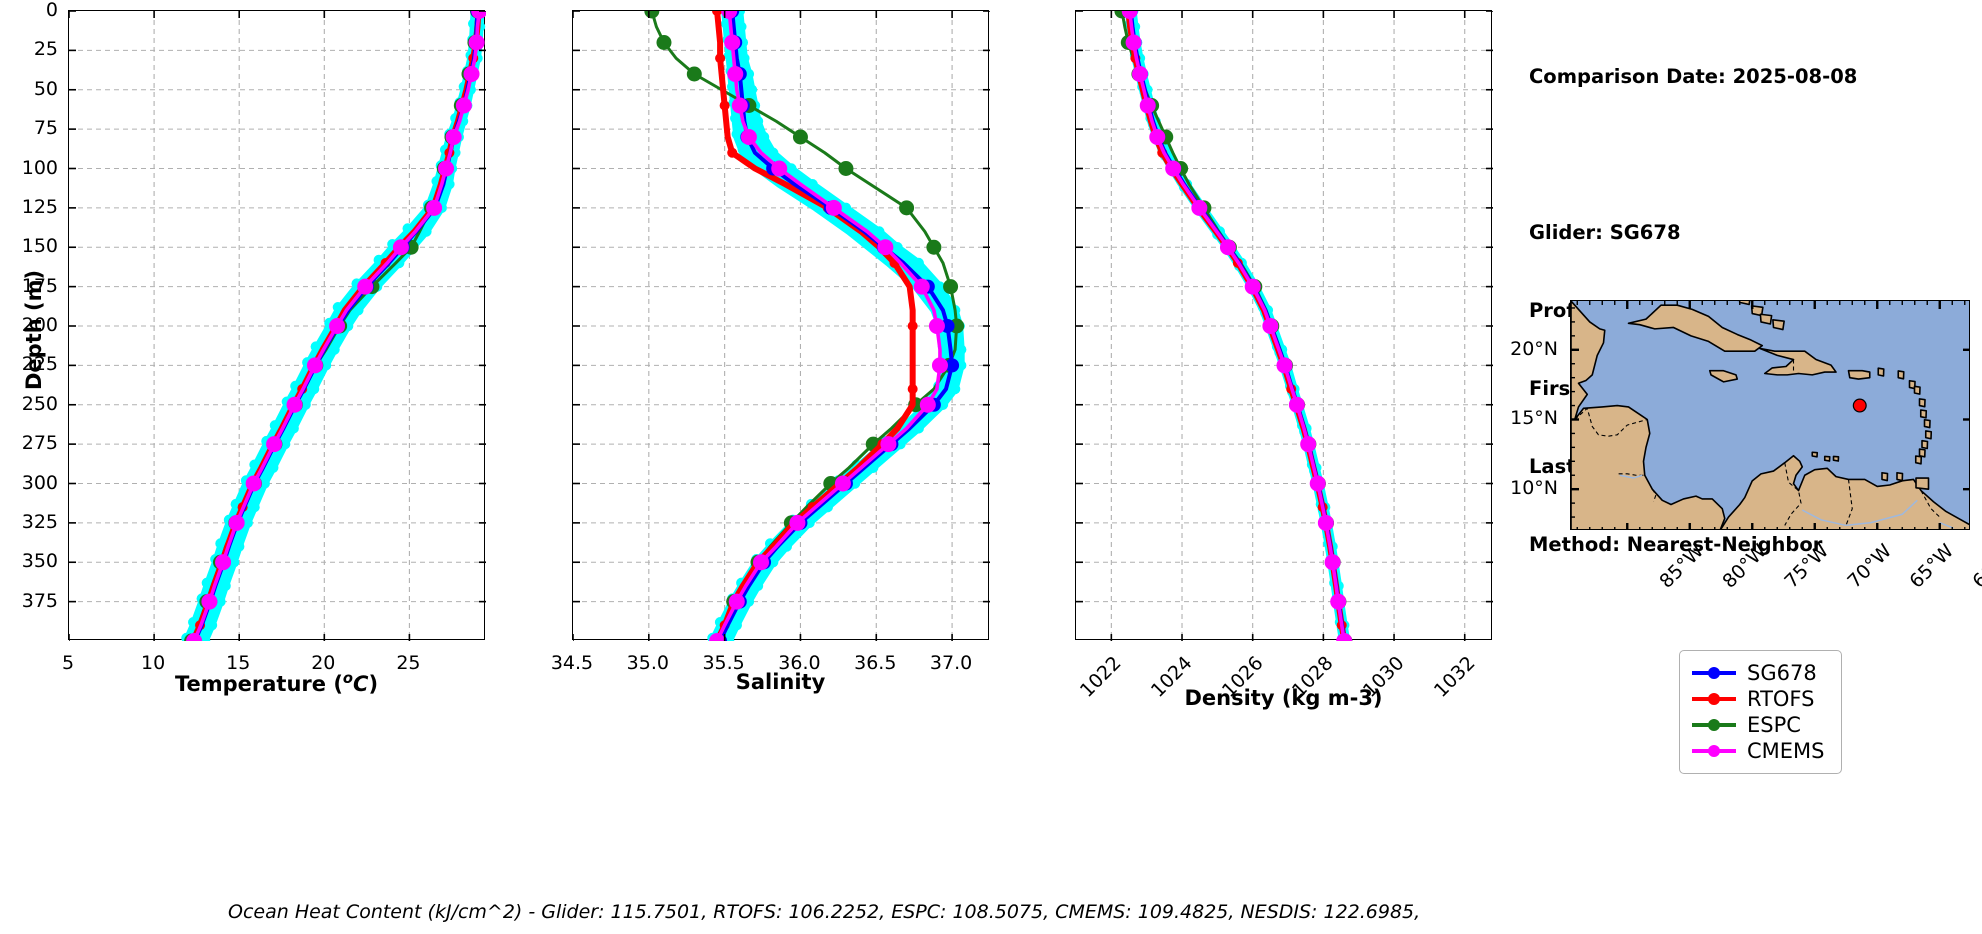  Describe the element at coordinates (1774, 724) in the screenshot. I see `legend-item-label: ESPC` at that location.